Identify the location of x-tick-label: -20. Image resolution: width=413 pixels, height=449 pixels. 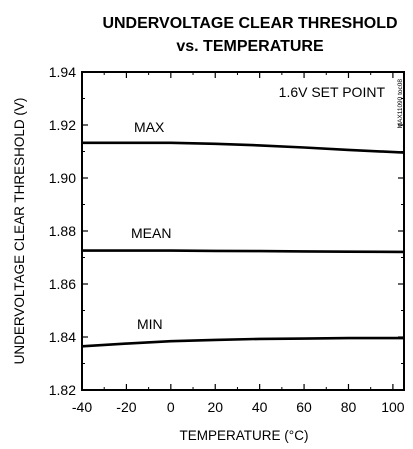
(126, 407).